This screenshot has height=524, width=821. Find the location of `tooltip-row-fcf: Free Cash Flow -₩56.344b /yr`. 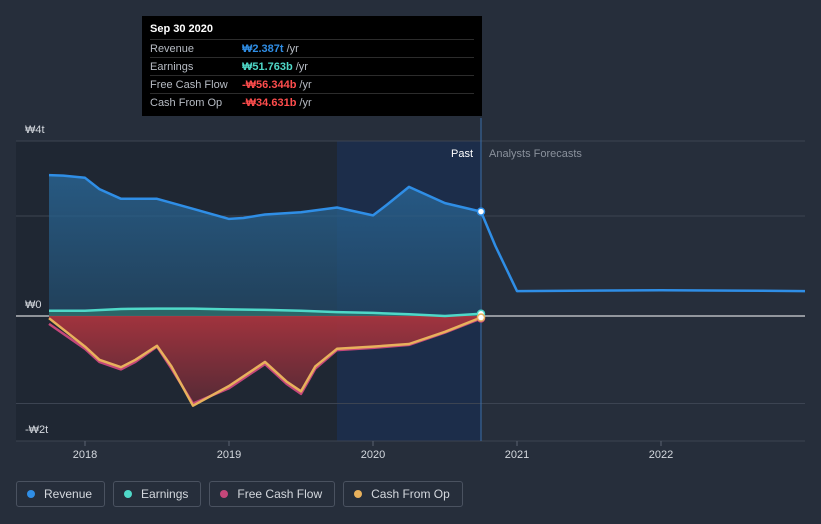

tooltip-row-fcf: Free Cash Flow -₩56.344b /yr is located at coordinates (312, 84).